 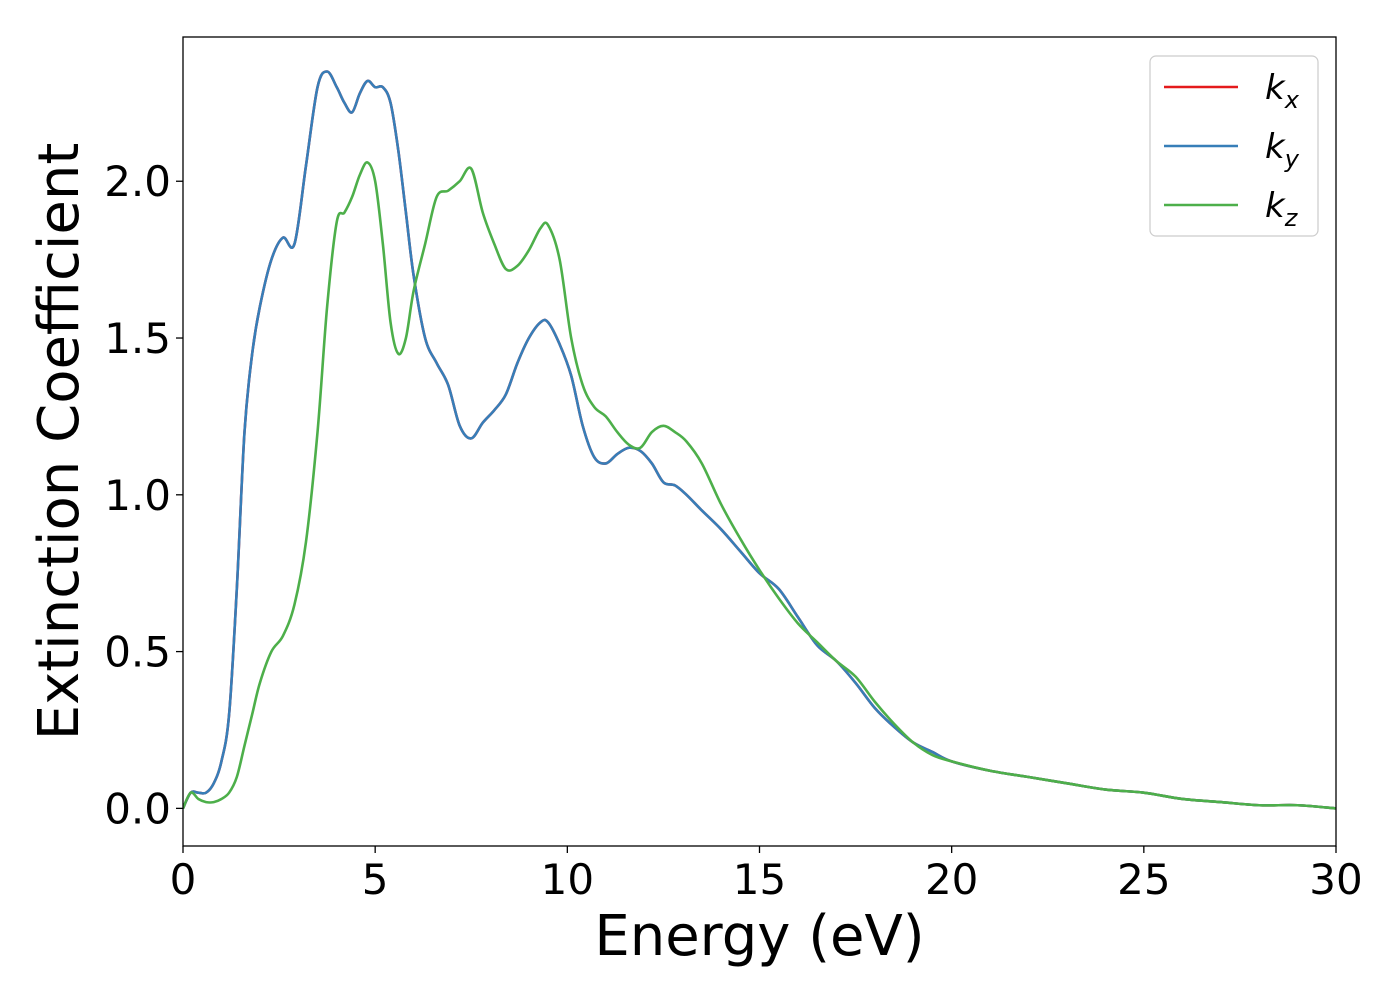 What do you see at coordinates (1335, 879) in the screenshot?
I see `x-tick-label: 30` at bounding box center [1335, 879].